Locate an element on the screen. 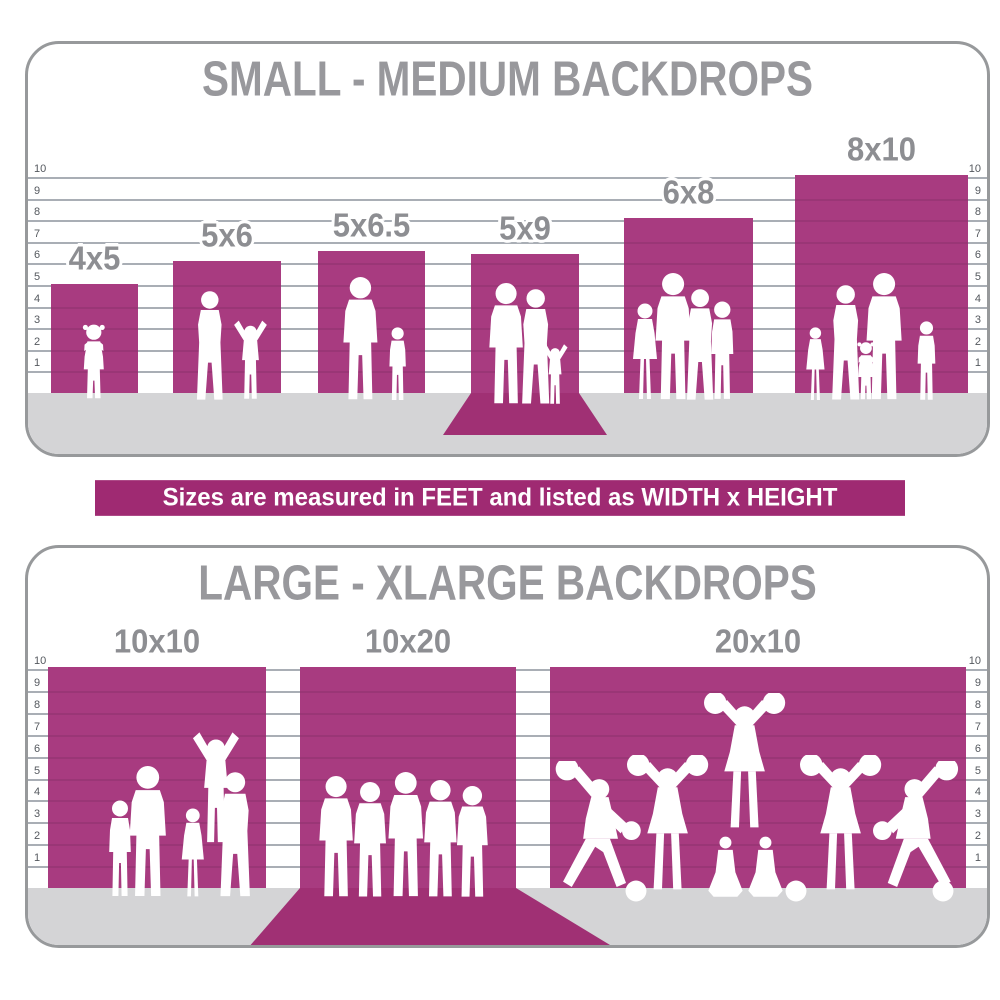 The height and width of the screenshot is (1000, 1000). backdrop-size-label-10x10: 10x10 is located at coordinates (157, 641).